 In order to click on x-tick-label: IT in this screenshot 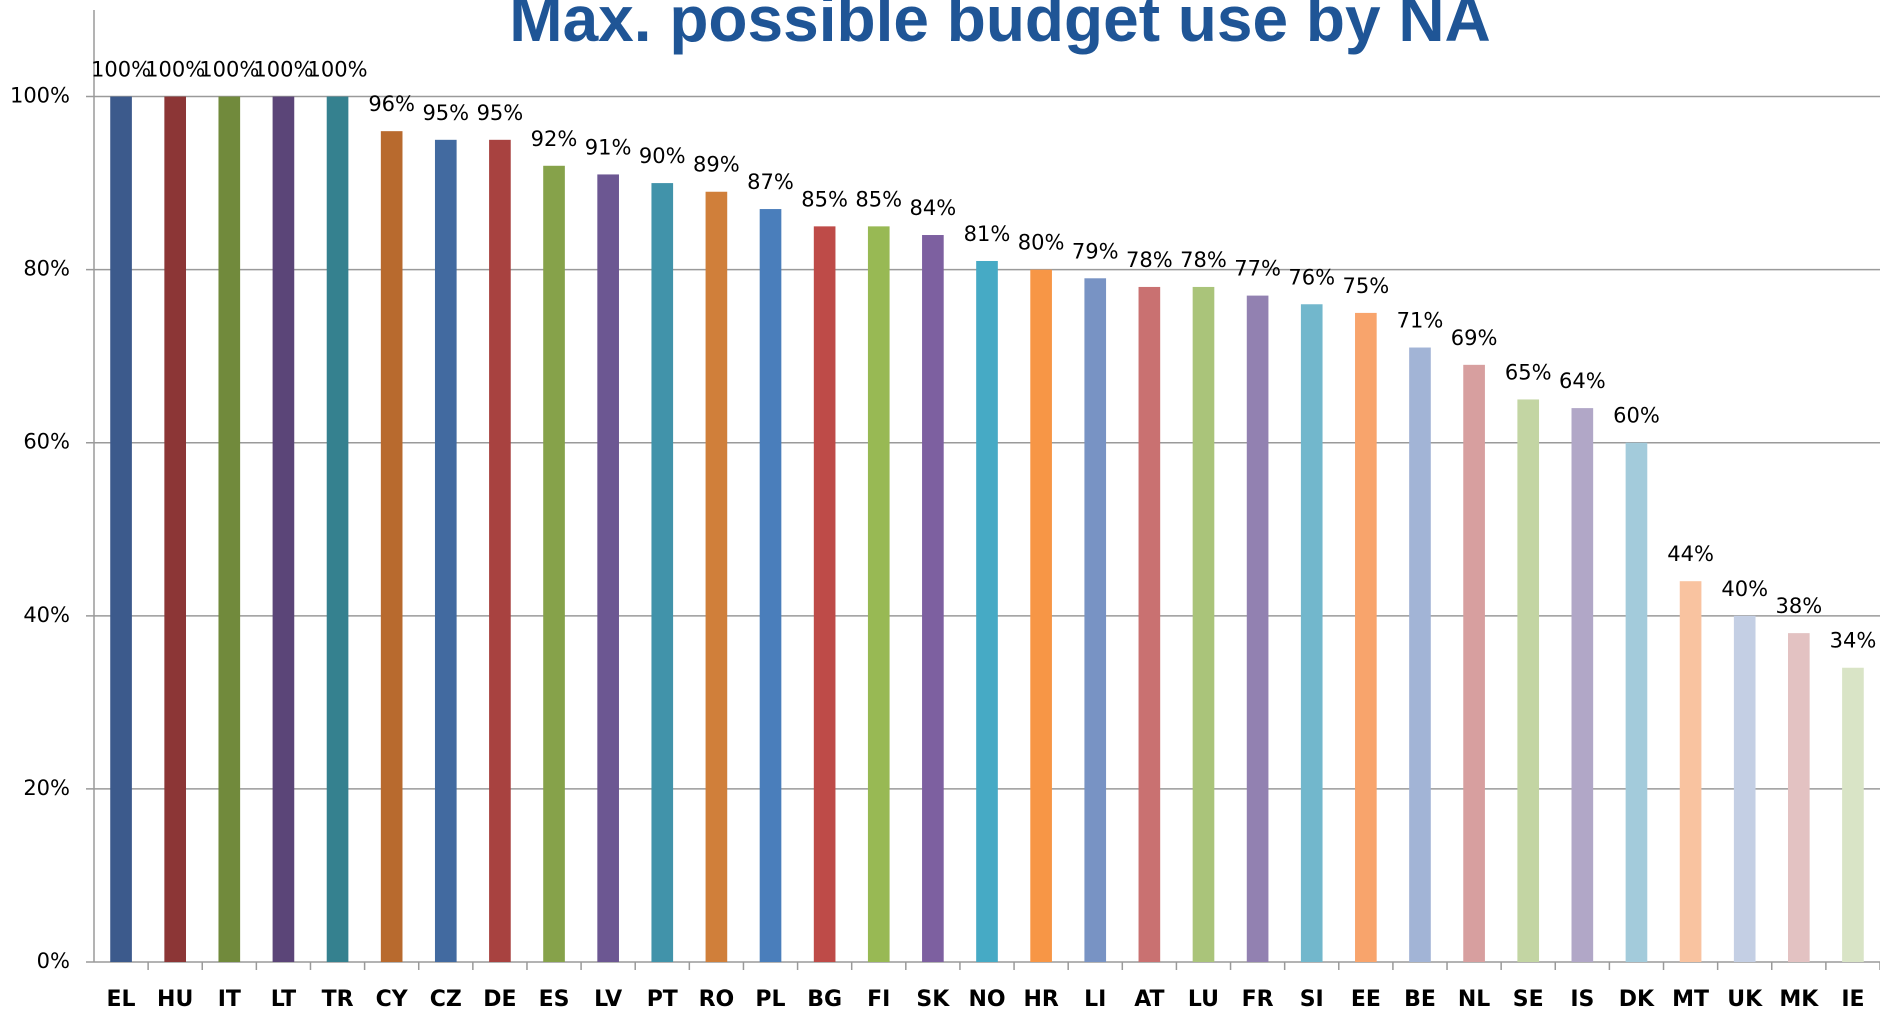, I will do `click(229, 999)`.